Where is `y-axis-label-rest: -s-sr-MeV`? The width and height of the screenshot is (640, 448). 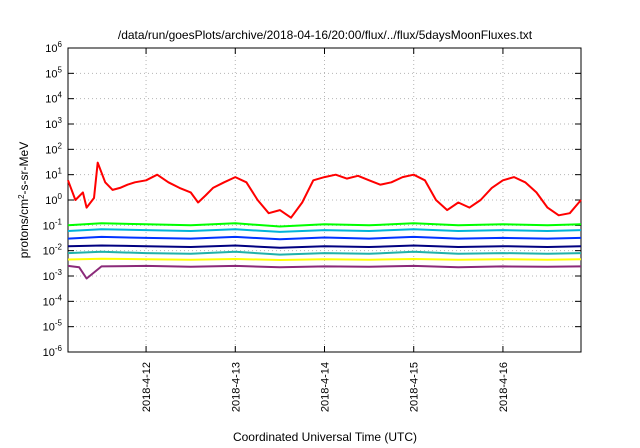 y-axis-label-rest: -s-sr-MeV is located at coordinates (24, 168).